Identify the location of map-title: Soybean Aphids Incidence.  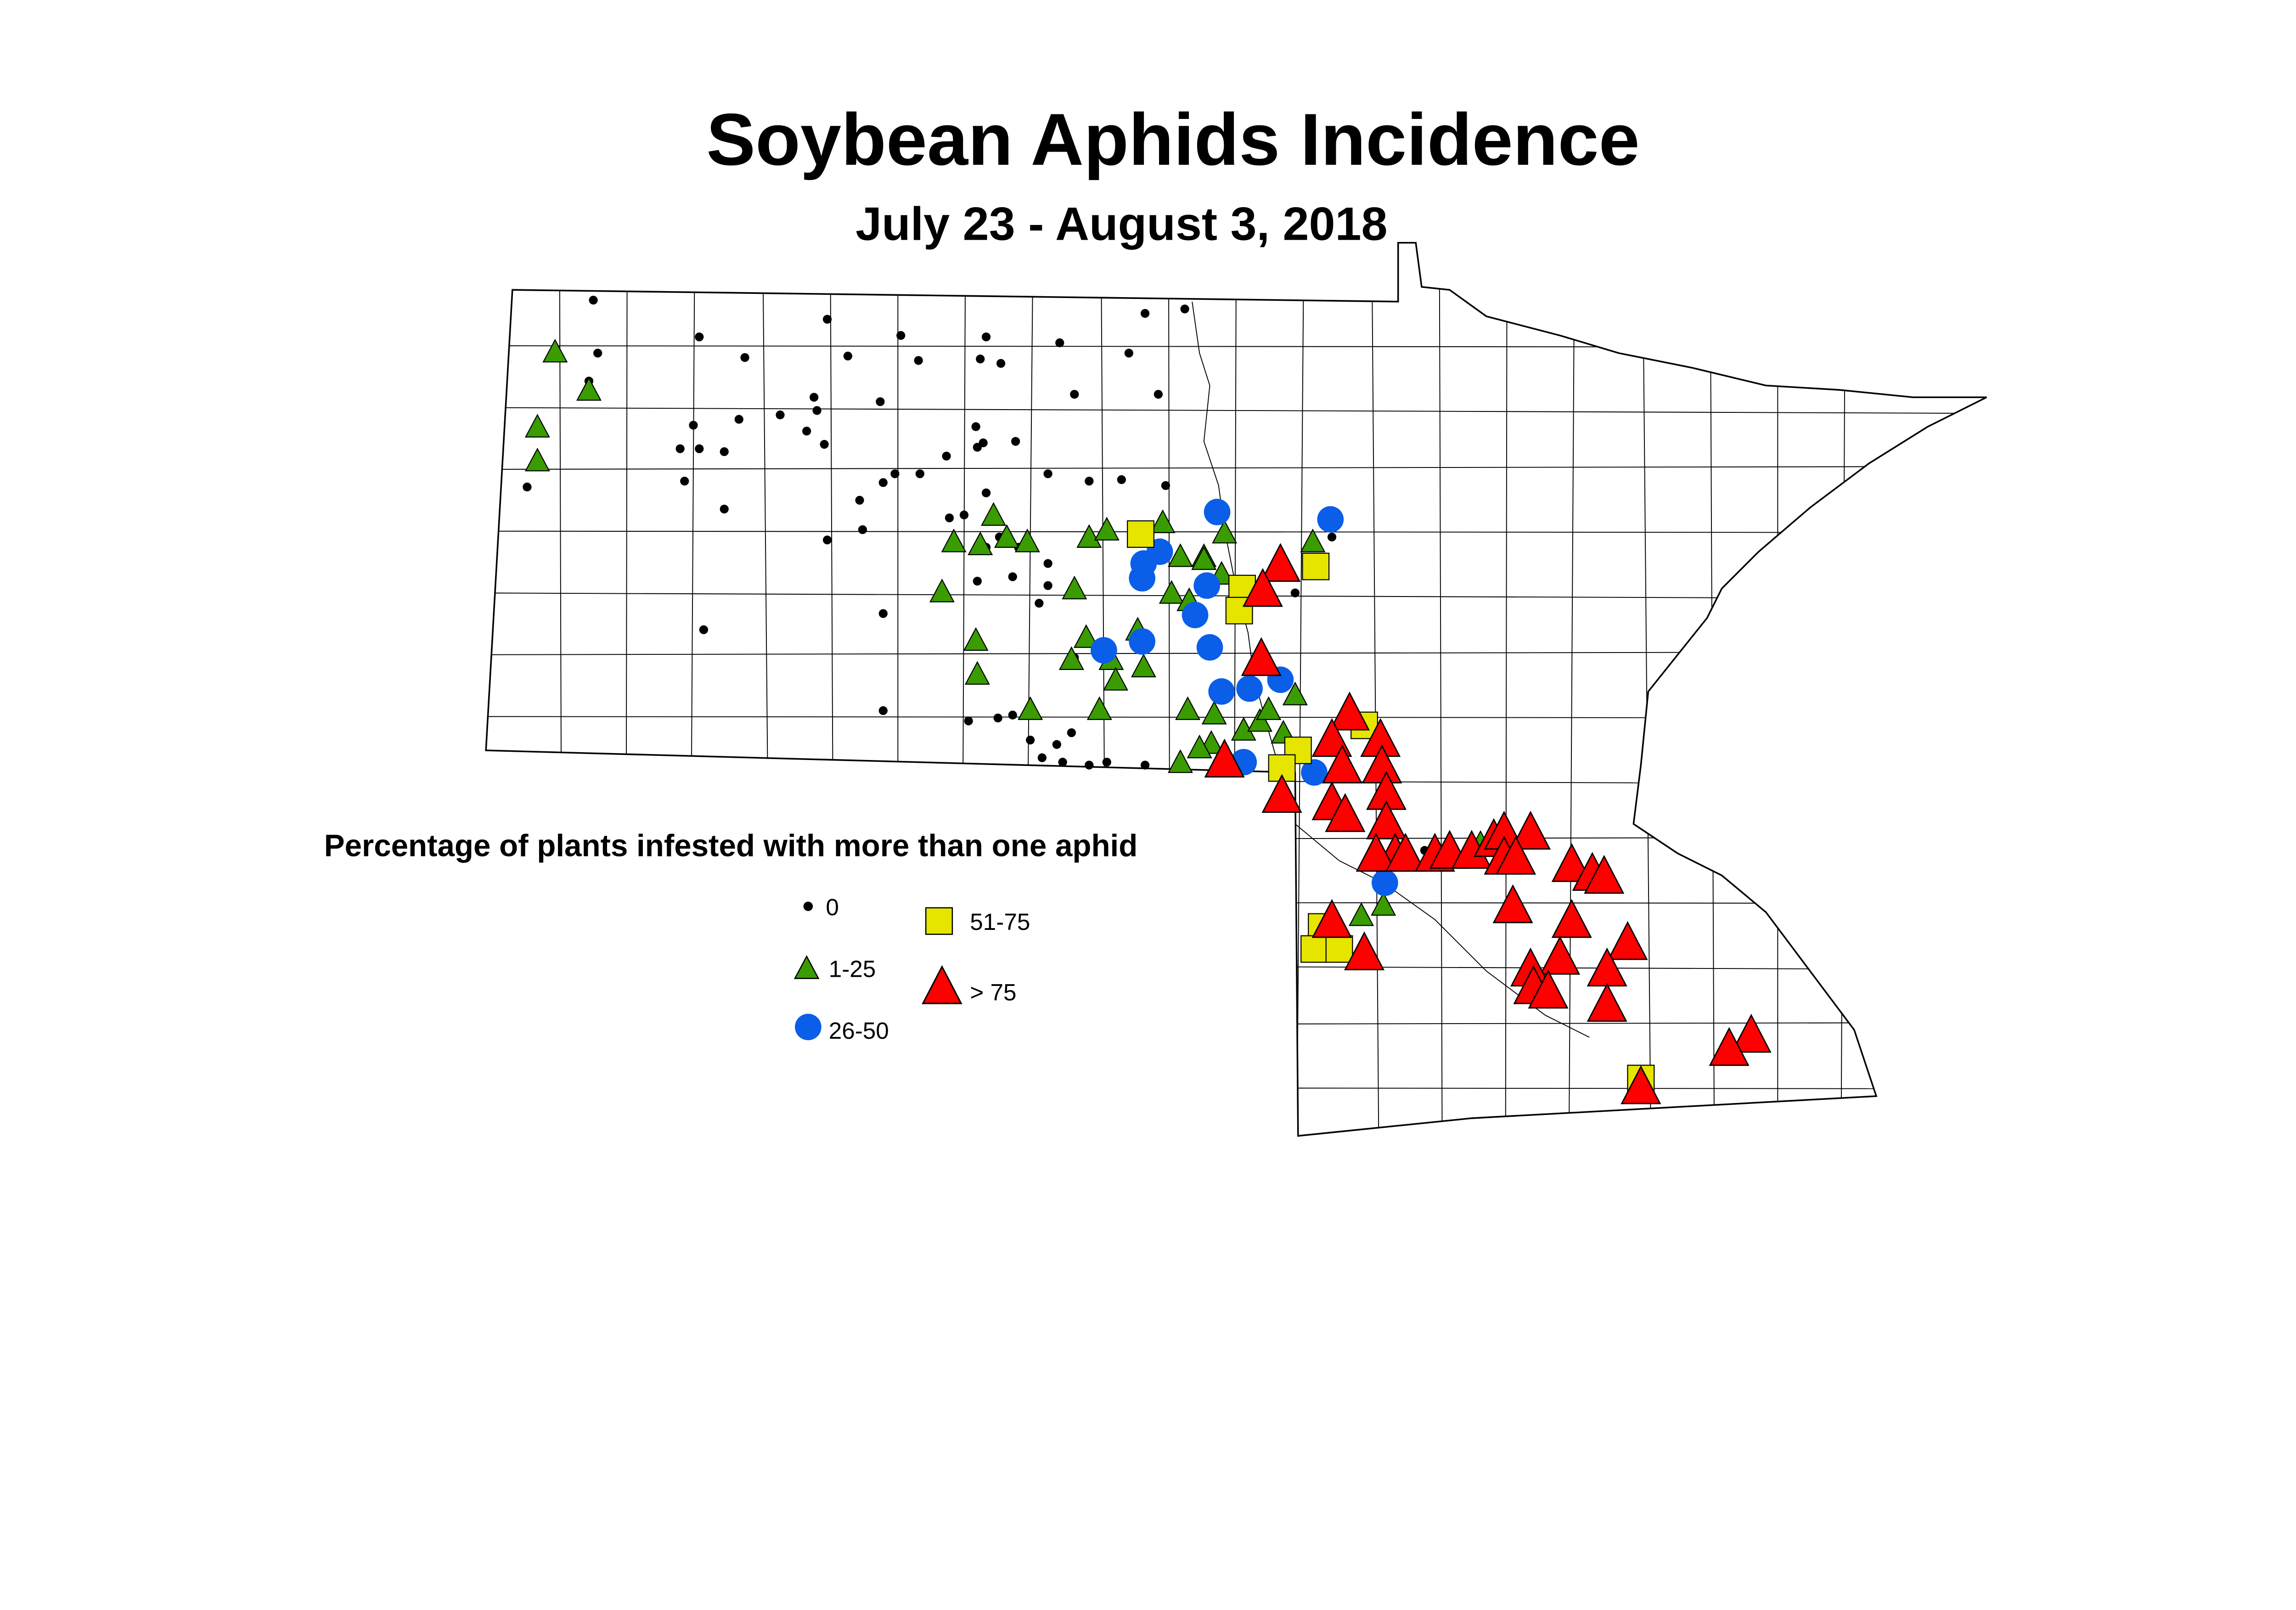
(1172, 139).